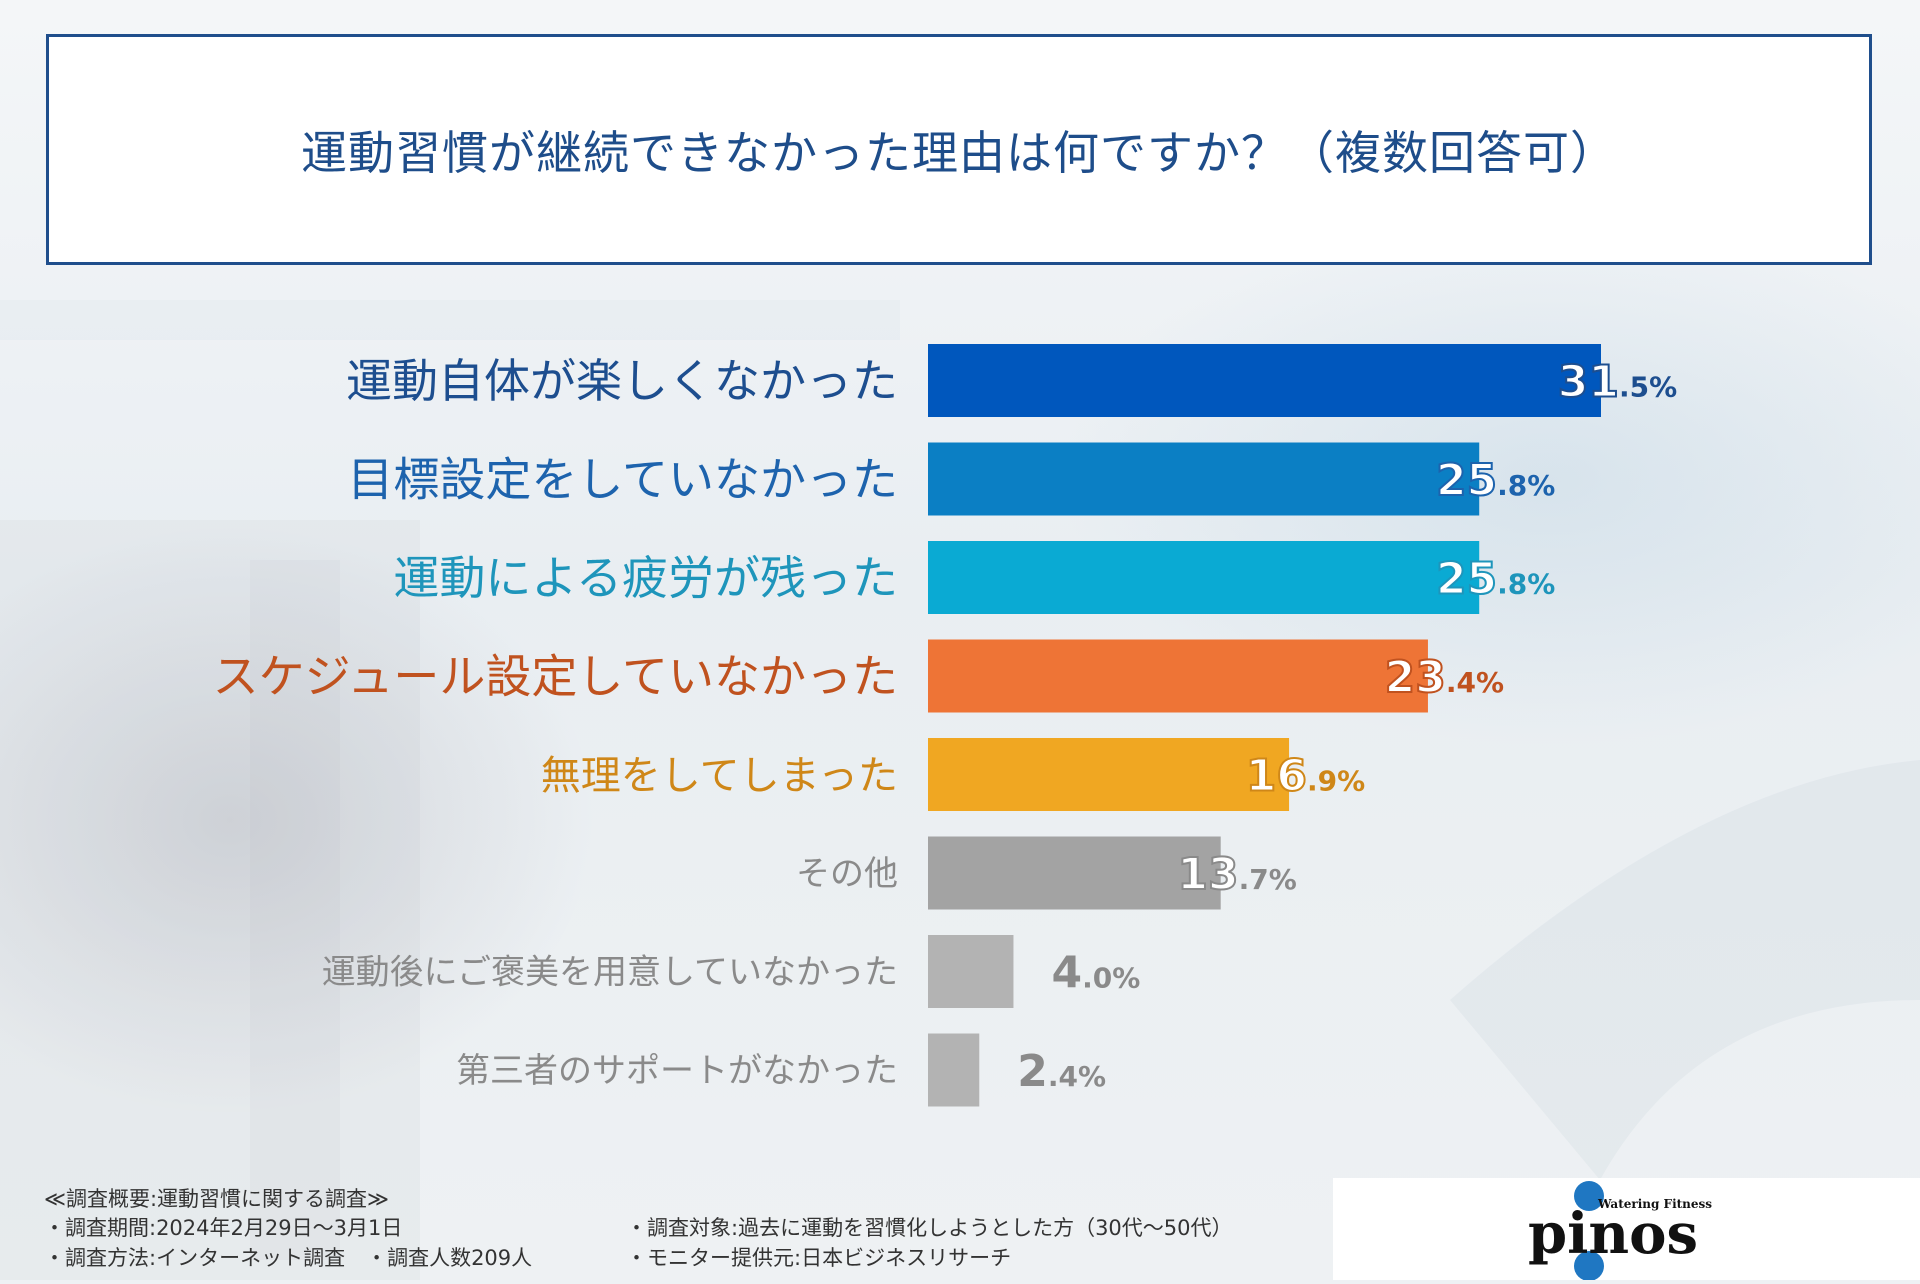 The width and height of the screenshot is (1920, 1284). Describe the element at coordinates (929, 1228) in the screenshot. I see `survey-target: ・調査対象:過去に運動を習慣化しようとした方（30代～50代）` at that location.